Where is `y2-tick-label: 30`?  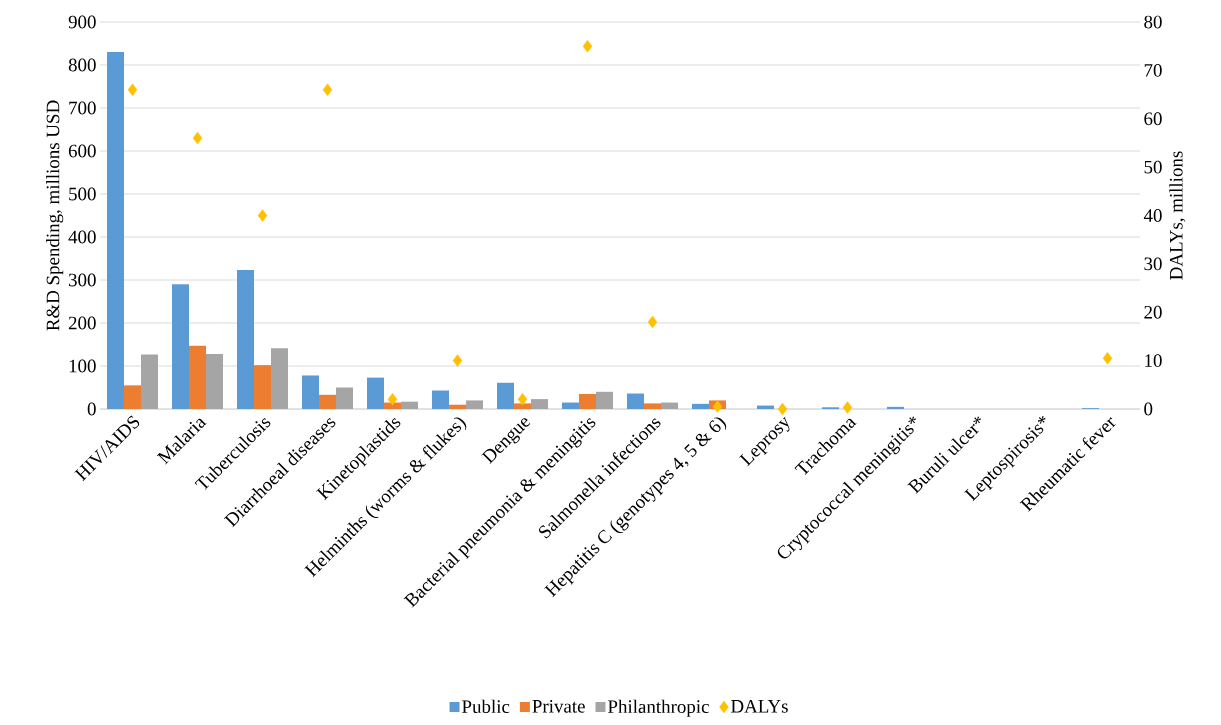 y2-tick-label: 30 is located at coordinates (1153, 264).